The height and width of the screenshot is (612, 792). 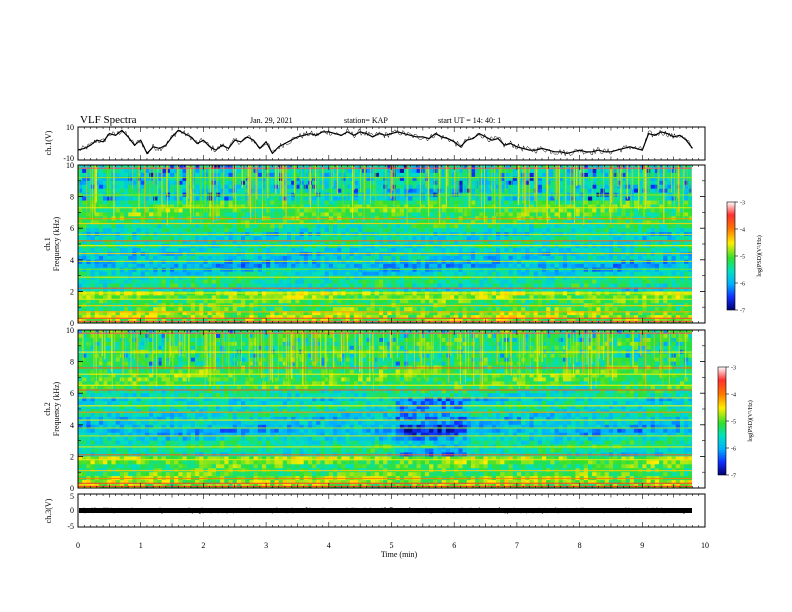 What do you see at coordinates (517, 545) in the screenshot?
I see `xtick-label: 7` at bounding box center [517, 545].